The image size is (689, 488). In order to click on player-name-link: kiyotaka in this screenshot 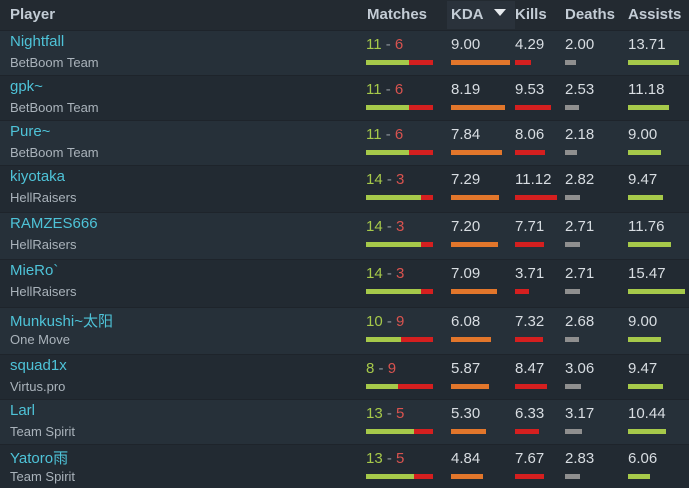, I will do `click(38, 176)`.